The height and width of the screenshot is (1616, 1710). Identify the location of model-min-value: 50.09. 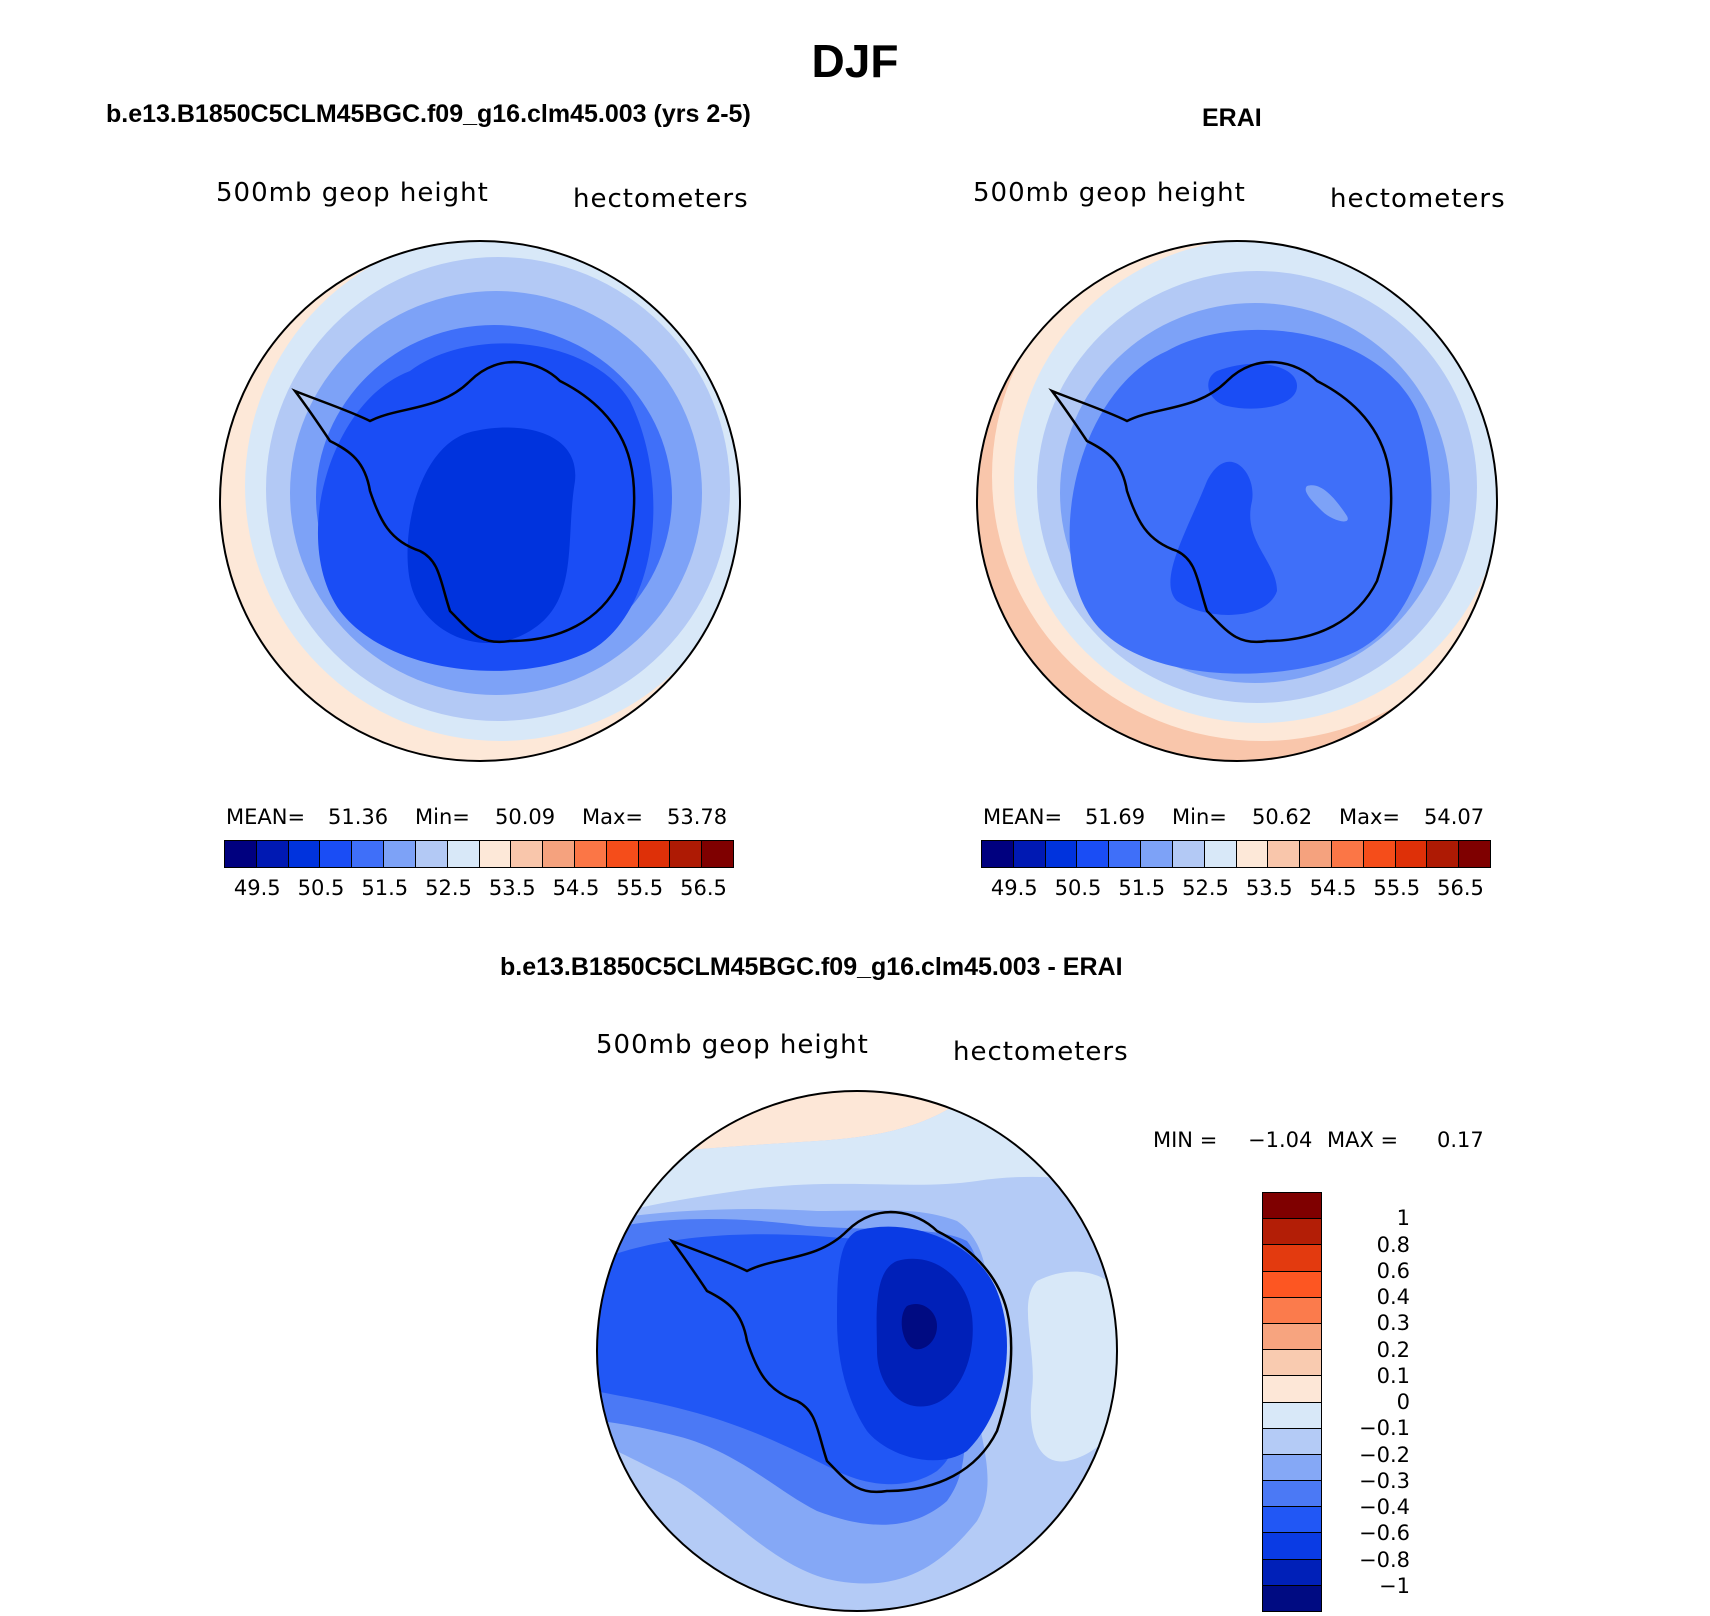
(525, 817).